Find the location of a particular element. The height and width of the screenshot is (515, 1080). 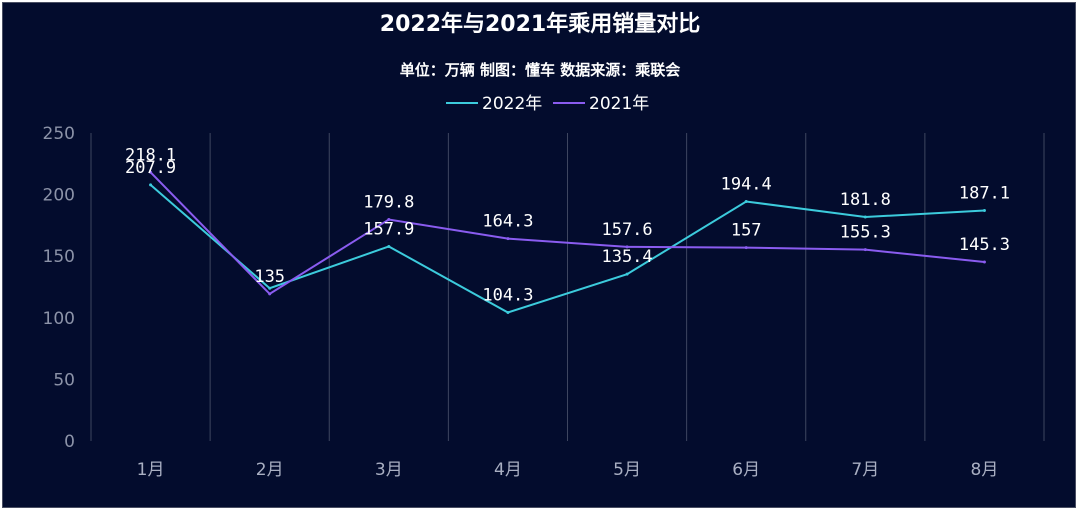

x-tick-label: 4月 is located at coordinates (508, 470).